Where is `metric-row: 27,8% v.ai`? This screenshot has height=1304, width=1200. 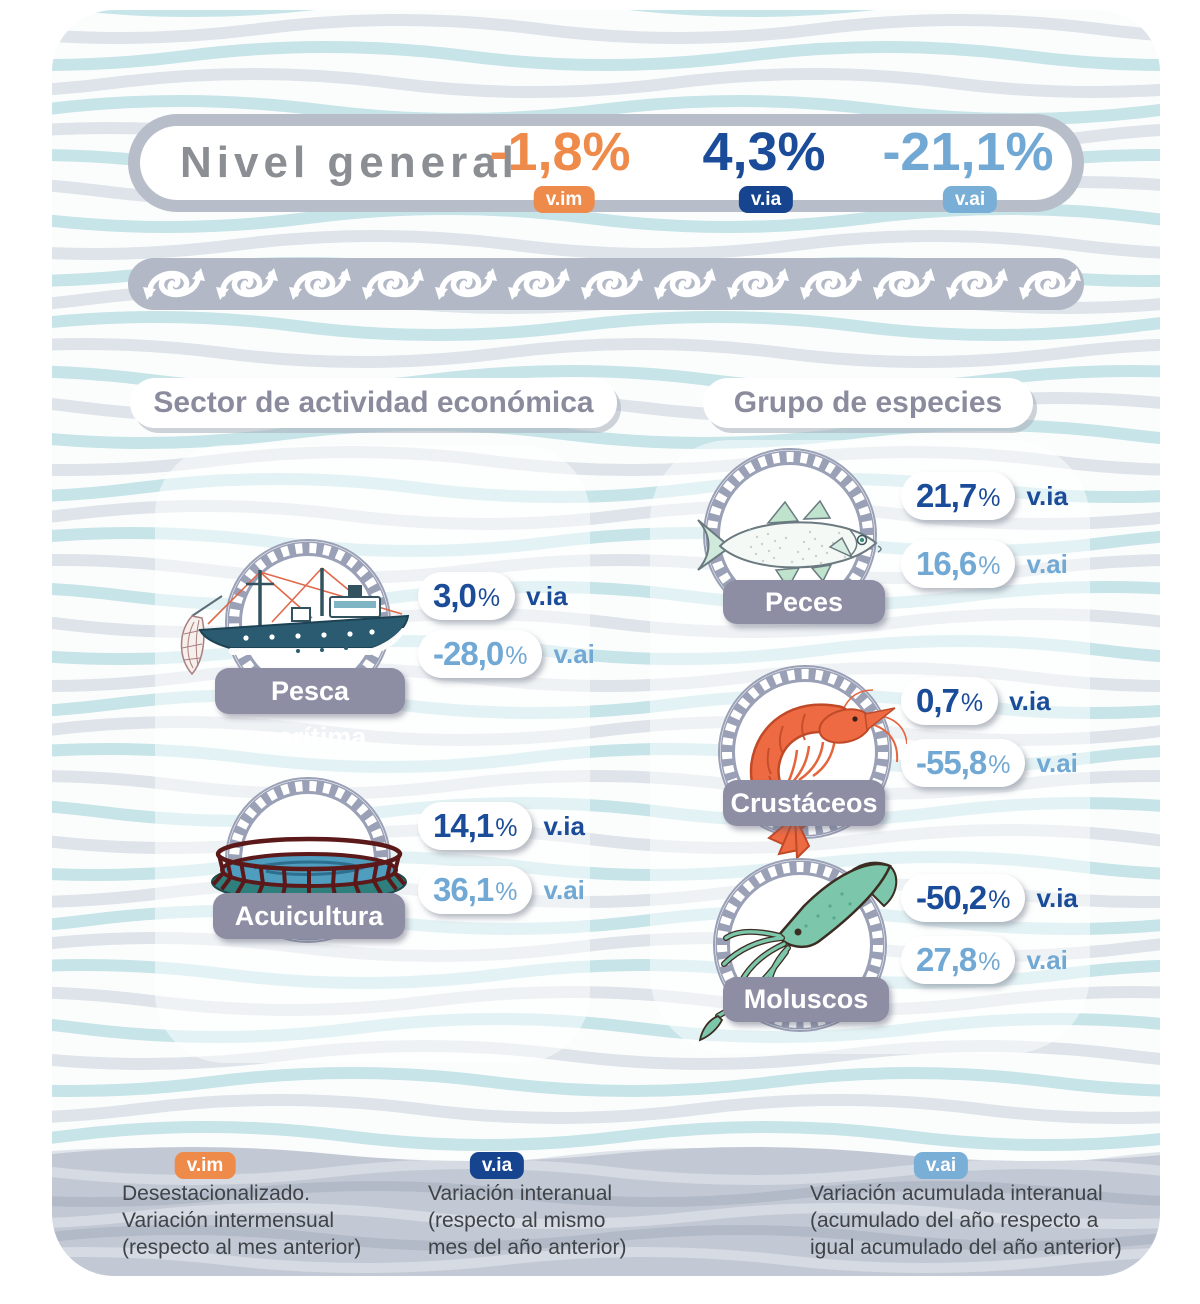
metric-row: 27,8% v.ai is located at coordinates (989, 960).